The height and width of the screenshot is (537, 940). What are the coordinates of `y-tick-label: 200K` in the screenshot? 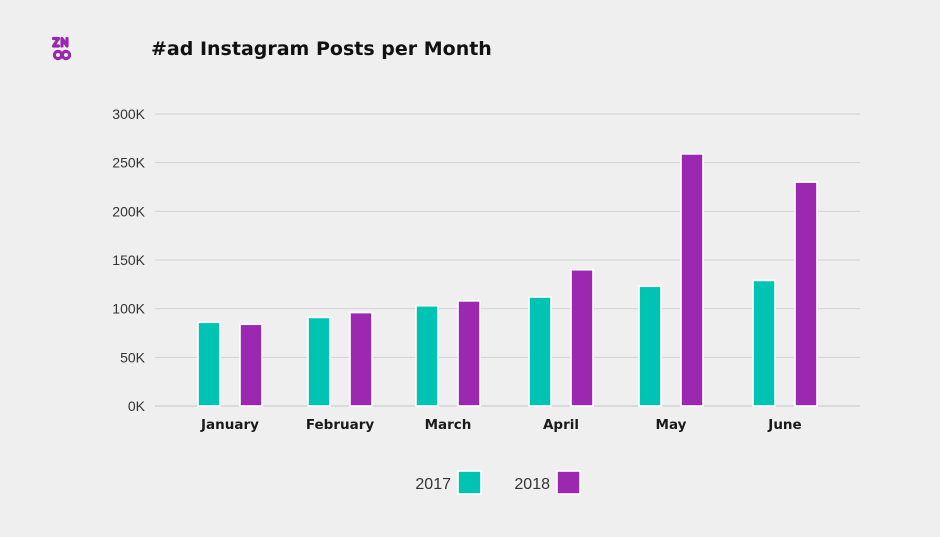 It's located at (128, 211).